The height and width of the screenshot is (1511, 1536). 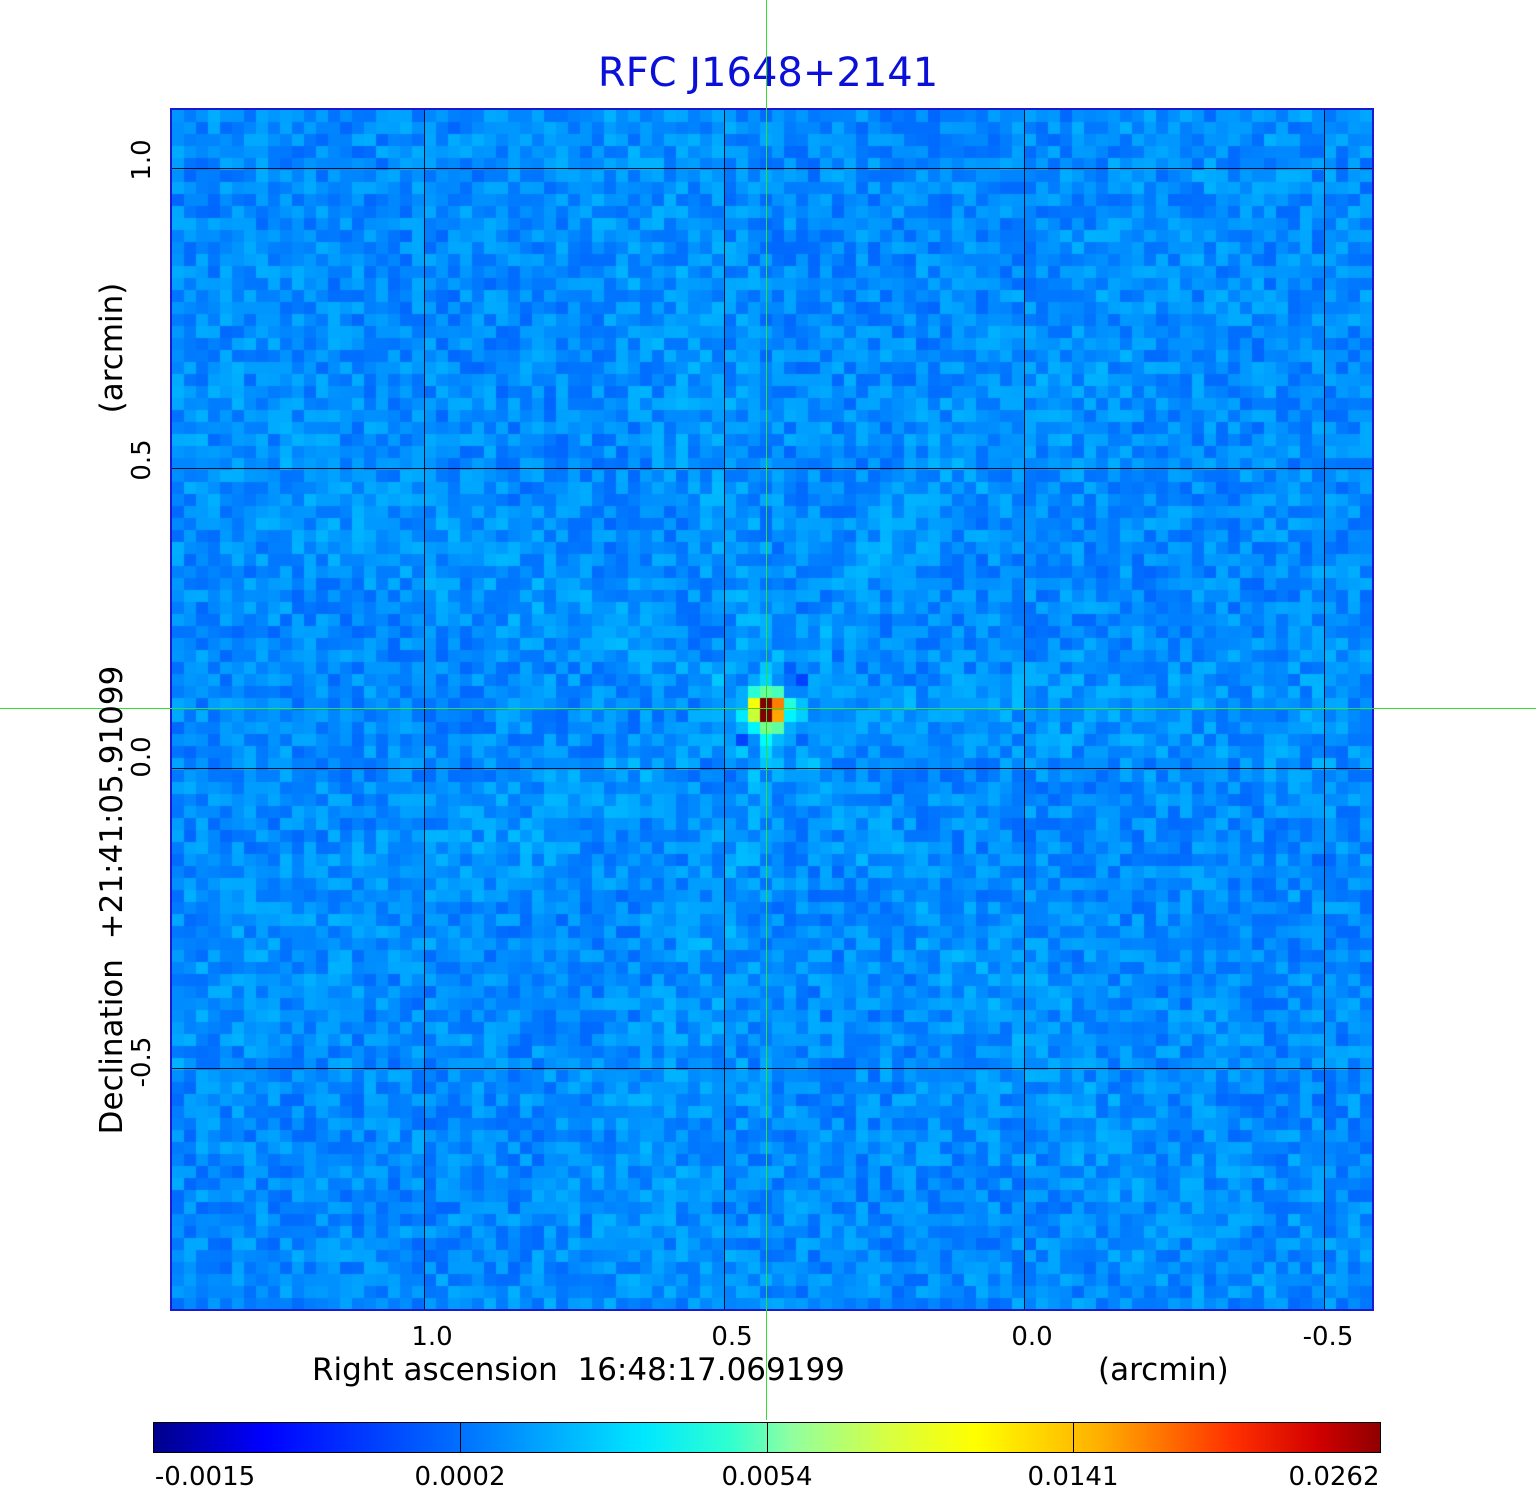 What do you see at coordinates (772, 768) in the screenshot?
I see `grid-line-dec-0.0` at bounding box center [772, 768].